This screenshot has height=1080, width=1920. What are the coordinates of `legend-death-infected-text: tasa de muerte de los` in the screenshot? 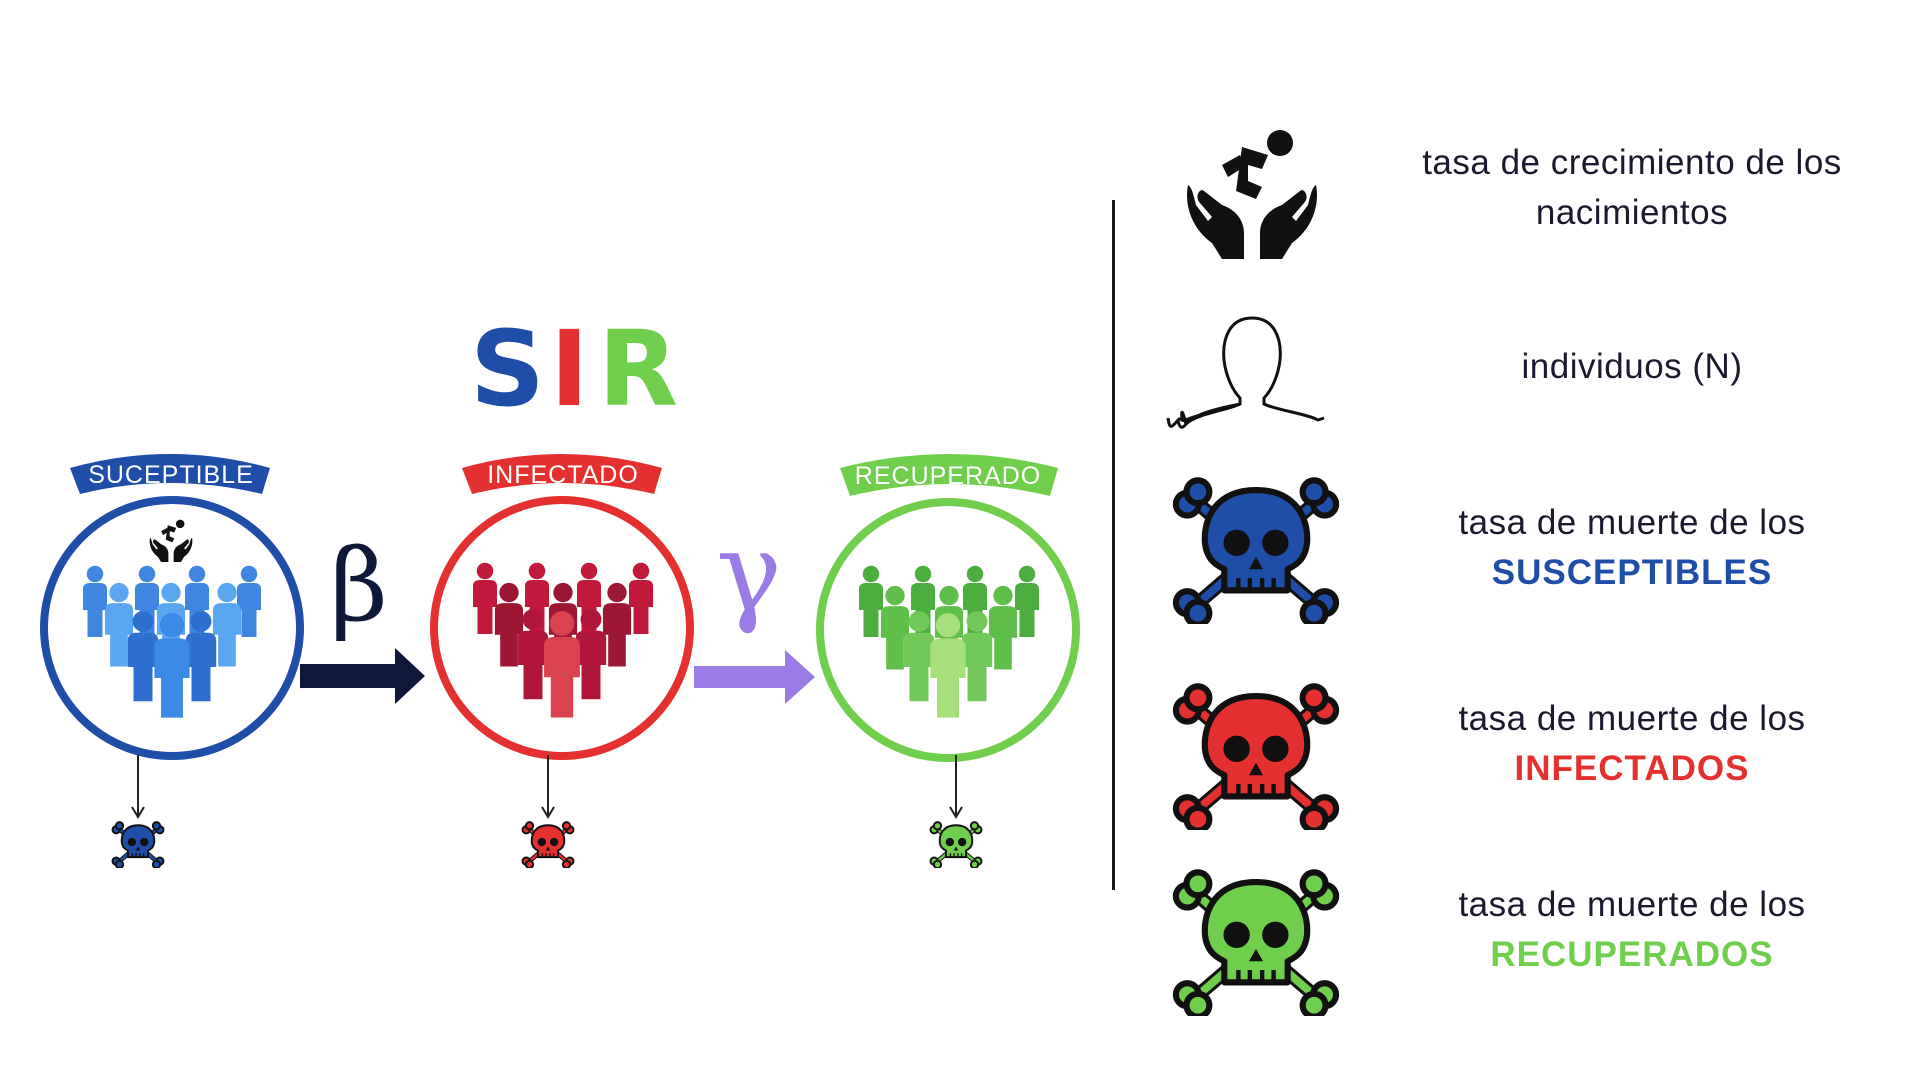 It's located at (1632, 718).